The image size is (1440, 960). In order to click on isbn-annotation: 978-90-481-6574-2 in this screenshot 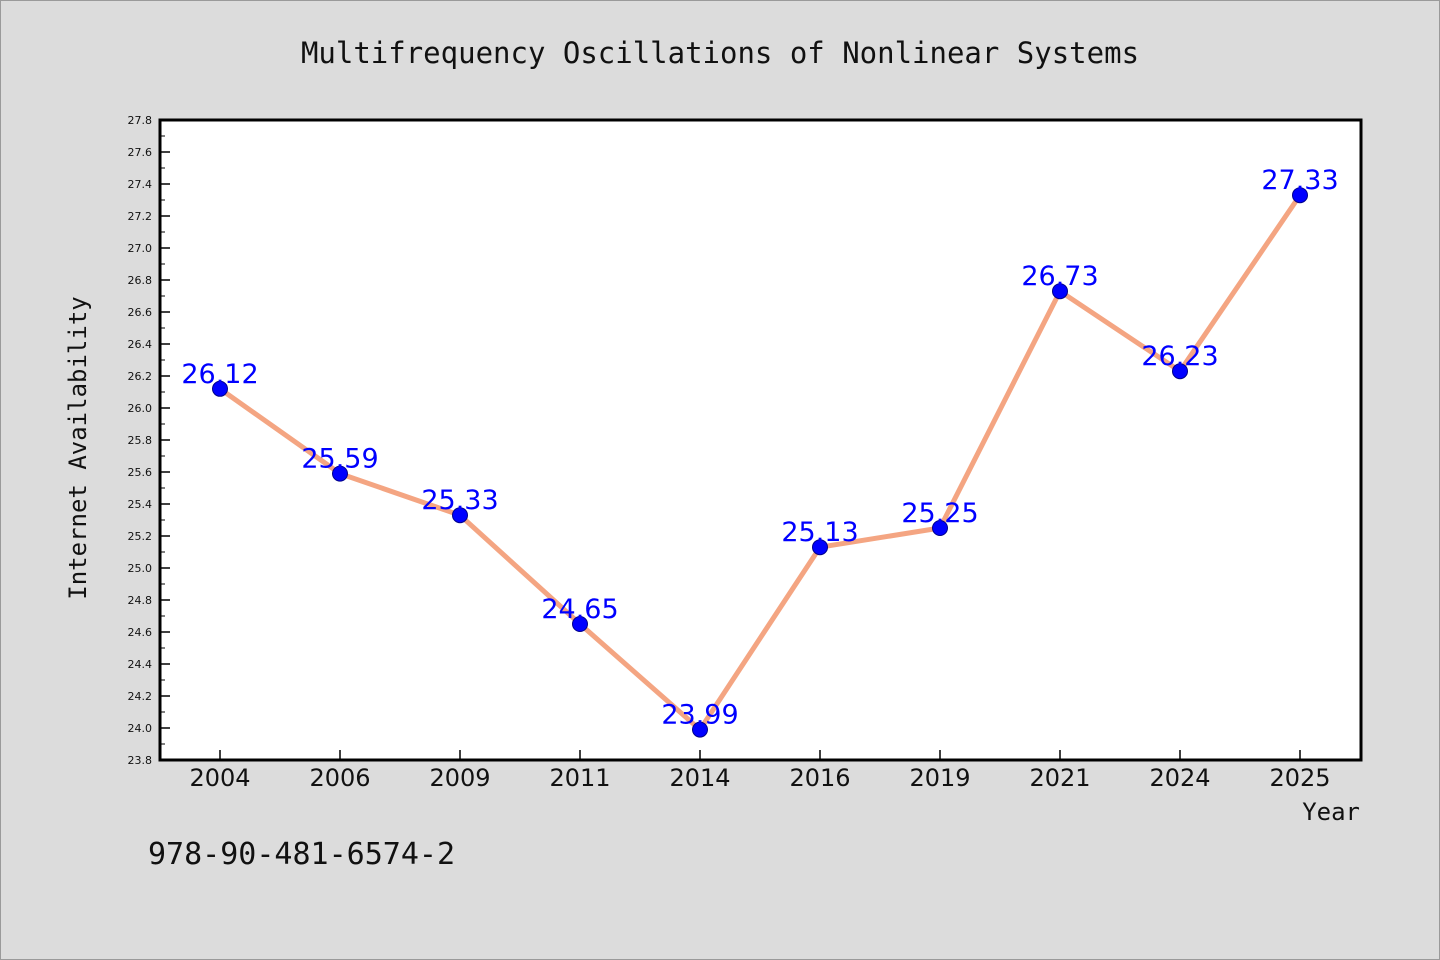, I will do `click(301, 854)`.